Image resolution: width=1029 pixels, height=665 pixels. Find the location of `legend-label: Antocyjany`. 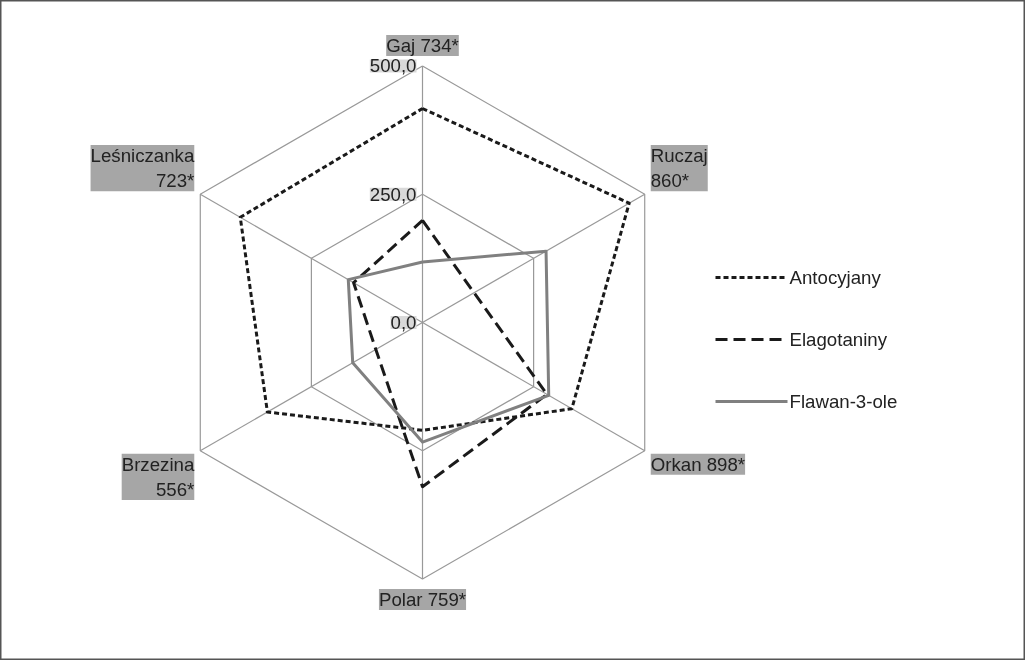

legend-label: Antocyjany is located at coordinates (835, 277).